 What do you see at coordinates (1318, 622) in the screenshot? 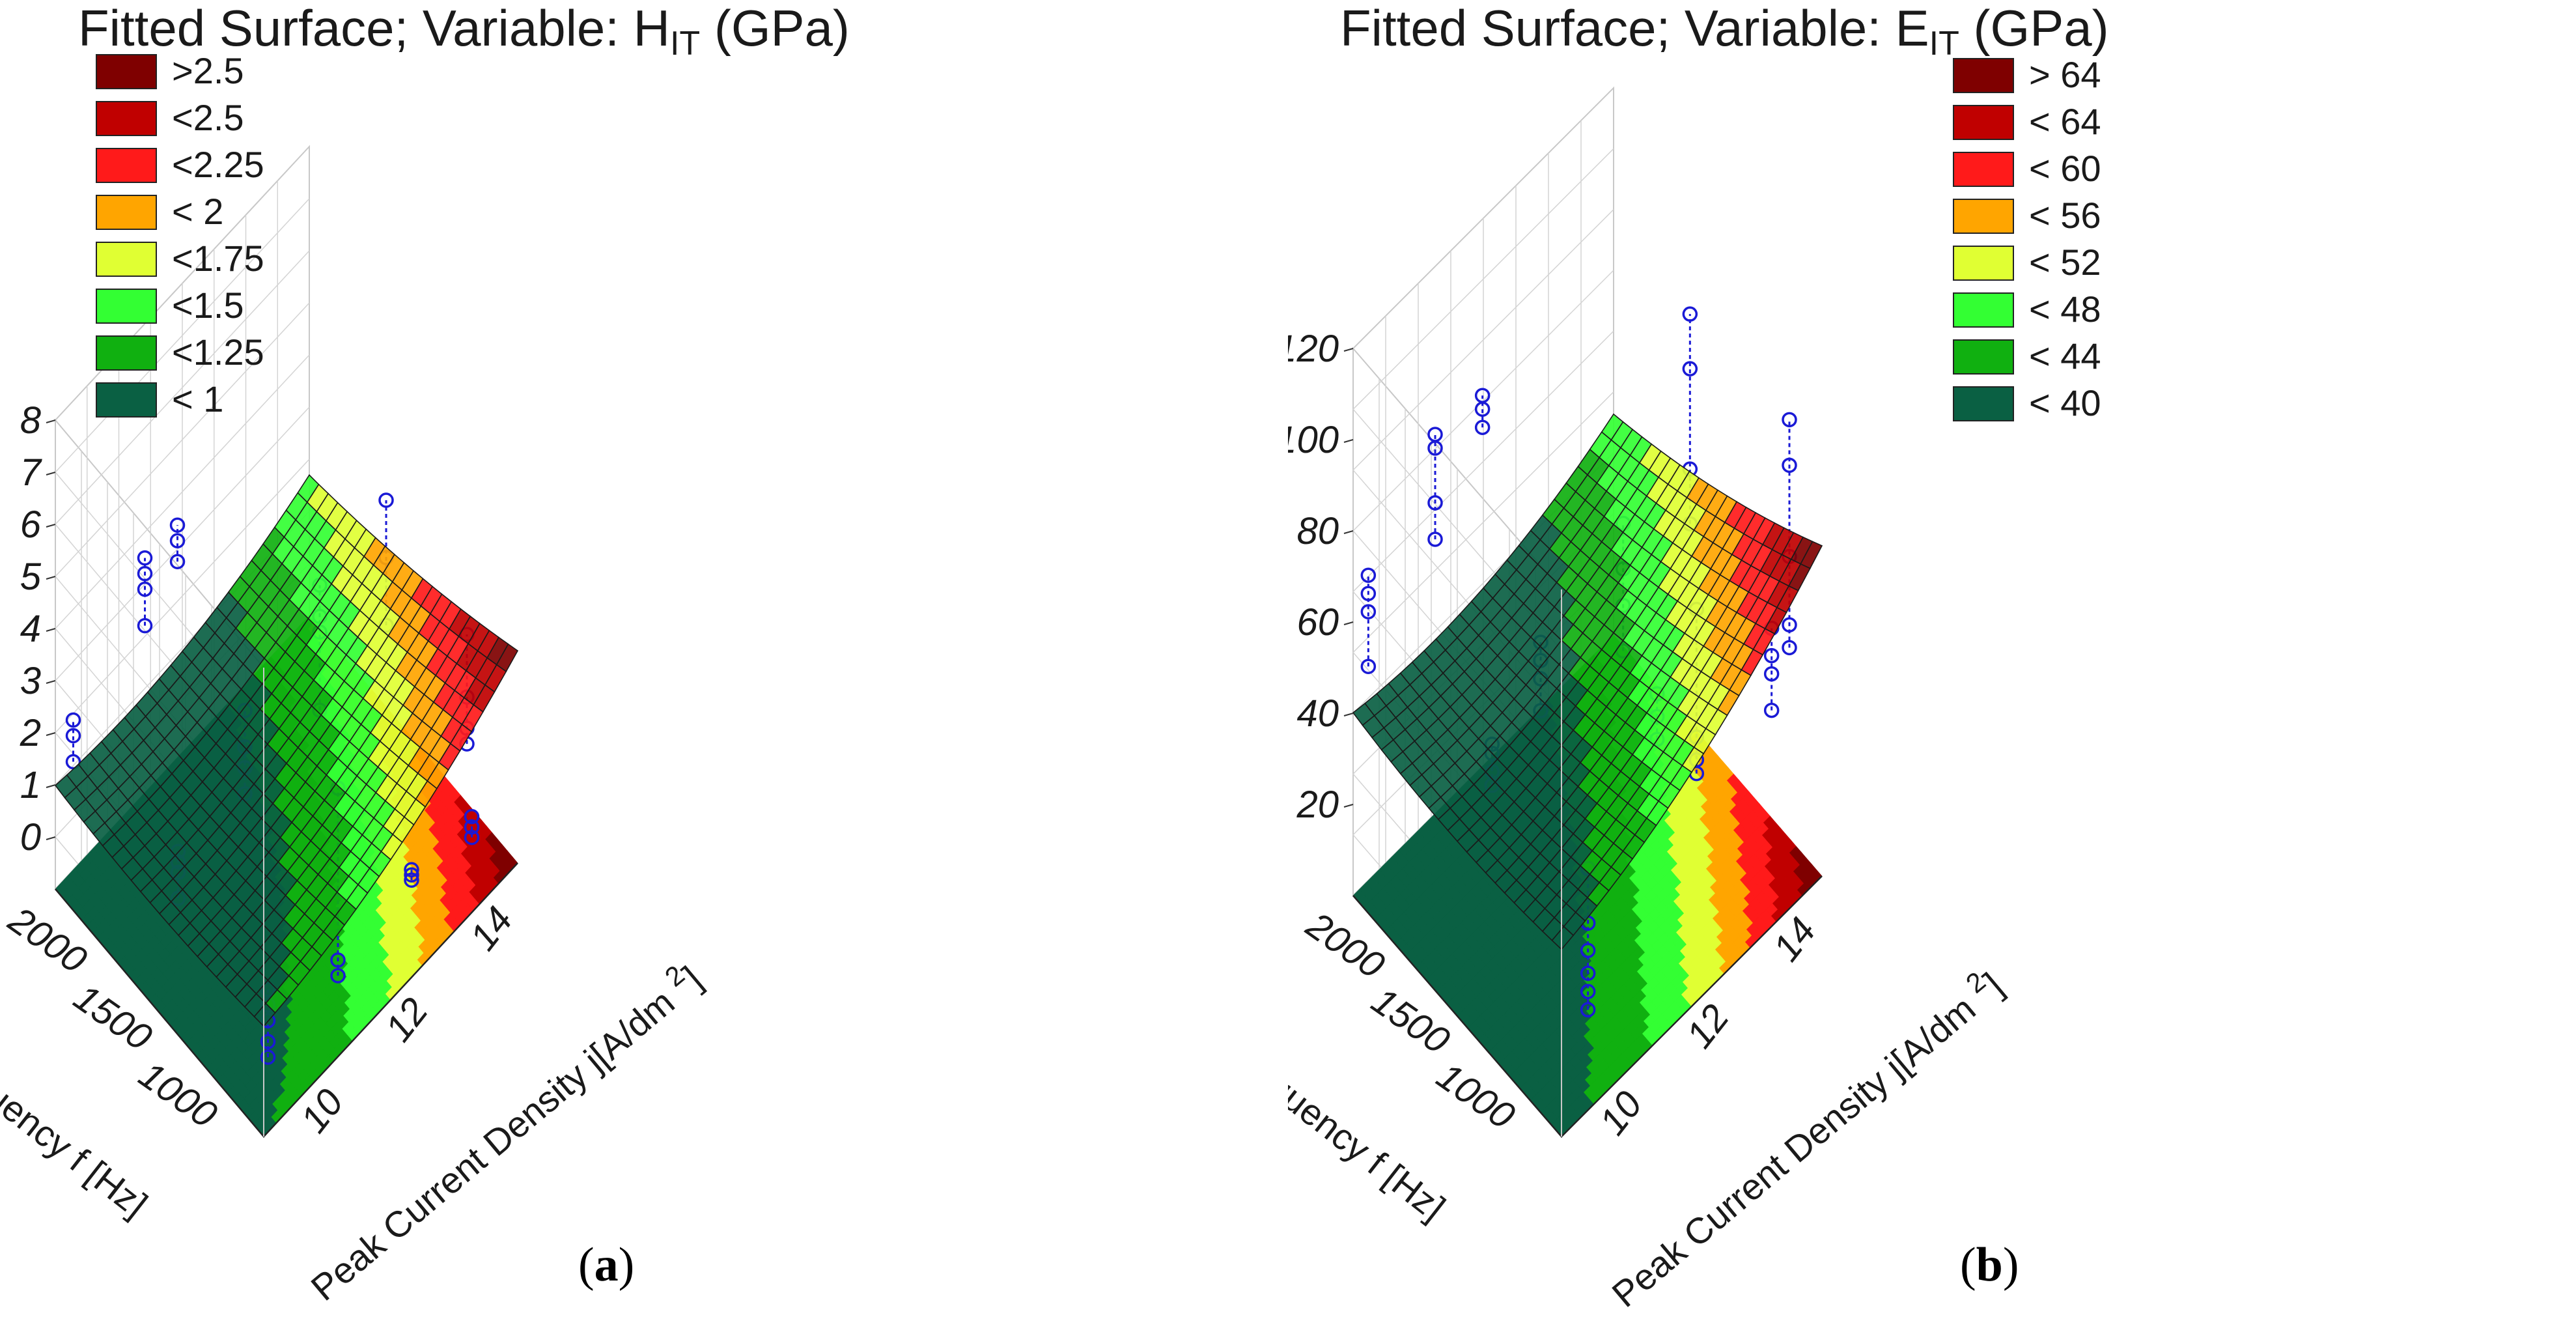
I see `z-tick-label: 60` at bounding box center [1318, 622].